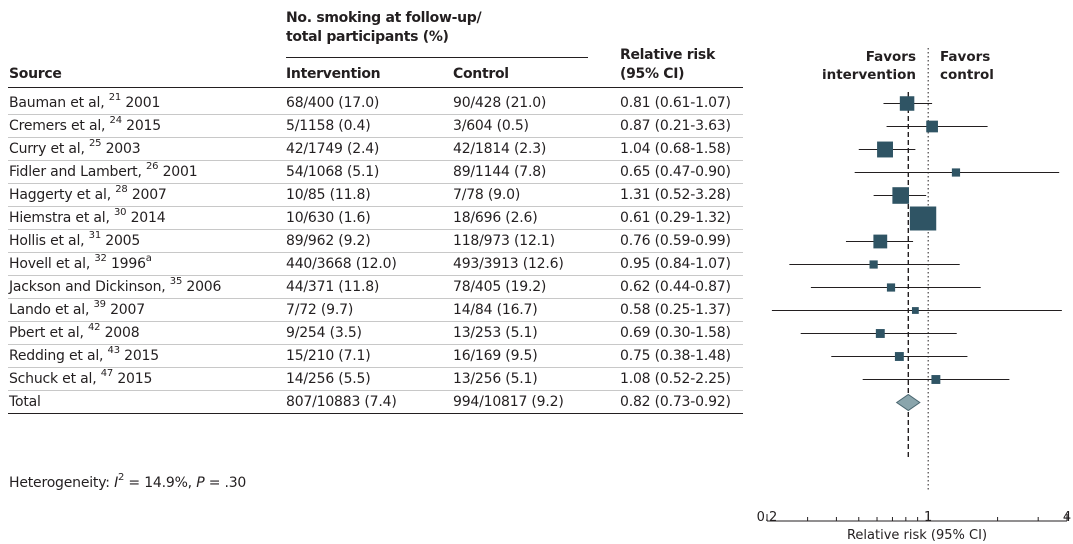  What do you see at coordinates (152, 167) in the screenshot?
I see `study-ref: 26` at bounding box center [152, 167].